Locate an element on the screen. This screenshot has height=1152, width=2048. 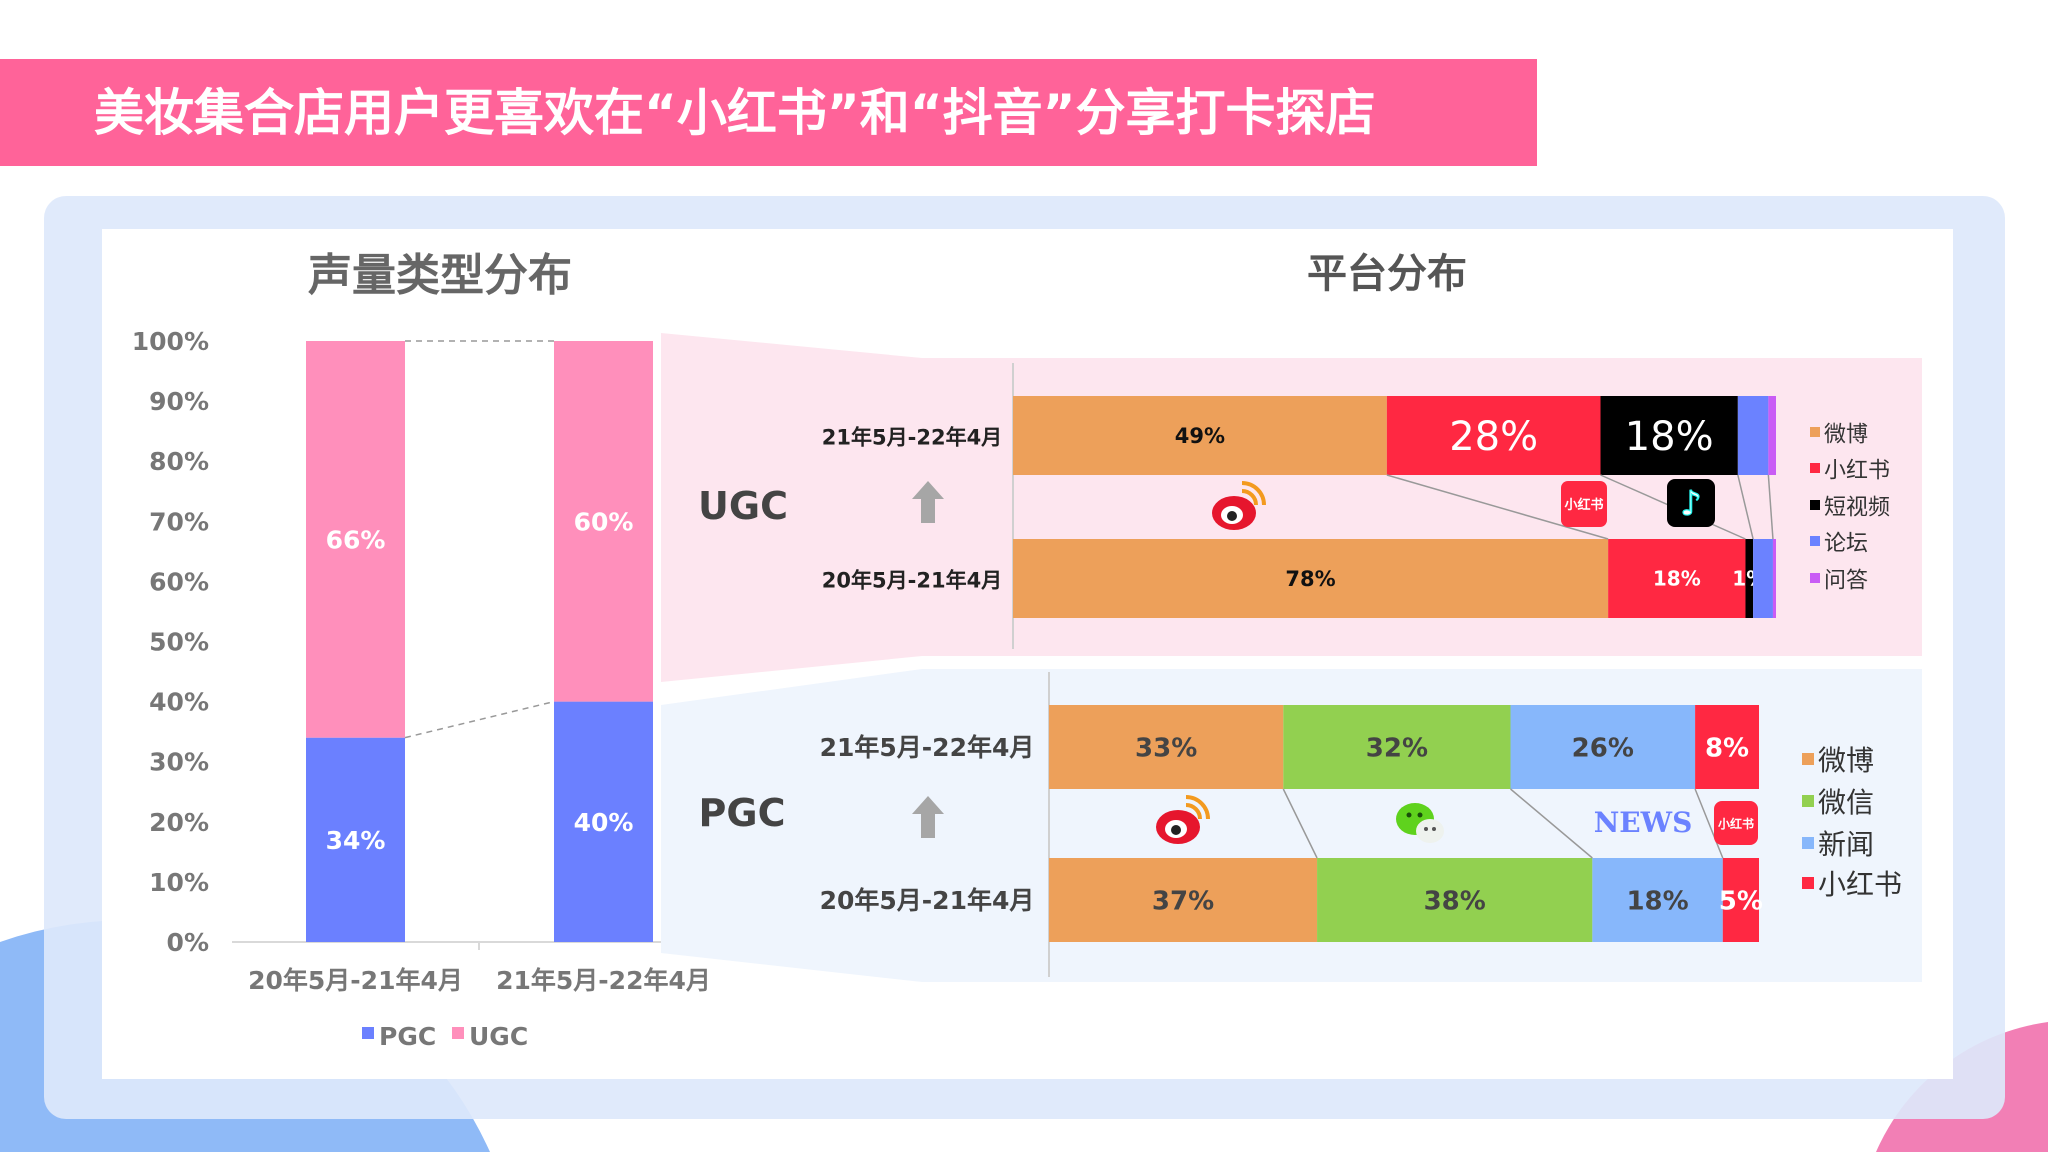
legend-label: 问答 is located at coordinates (1846, 580).